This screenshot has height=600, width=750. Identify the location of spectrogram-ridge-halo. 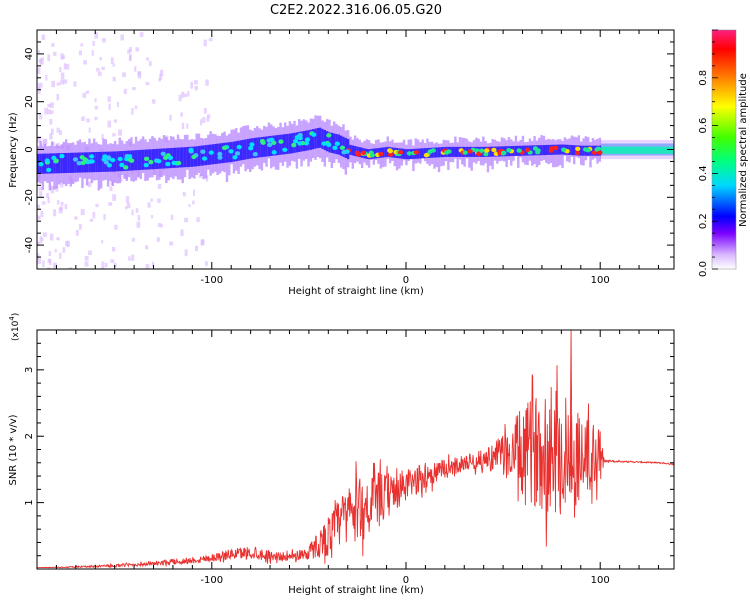
(439, 158).